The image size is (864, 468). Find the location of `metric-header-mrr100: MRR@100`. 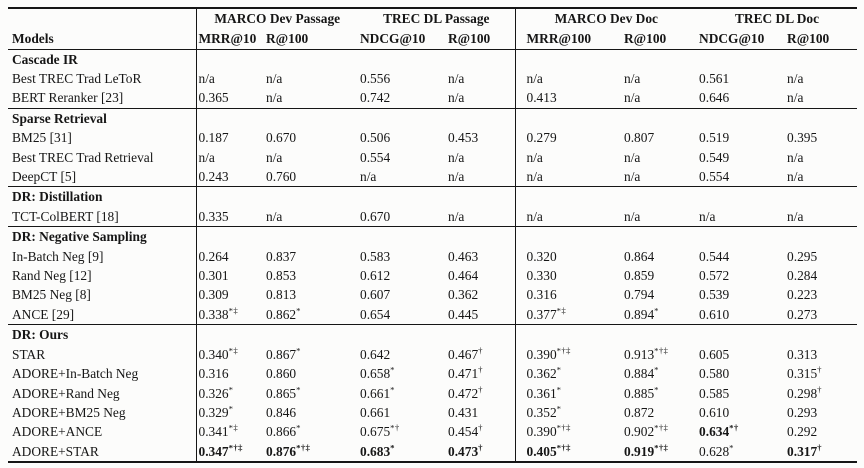

metric-header-mrr100: MRR@100 is located at coordinates (568, 39).